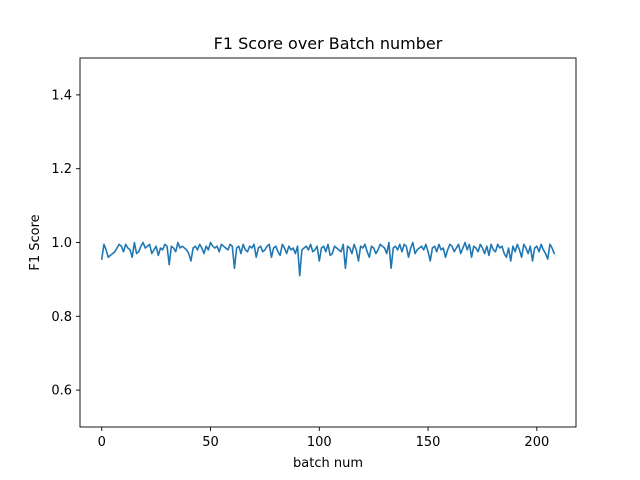  Describe the element at coordinates (319, 442) in the screenshot. I see `x-tick-label: 100` at that location.